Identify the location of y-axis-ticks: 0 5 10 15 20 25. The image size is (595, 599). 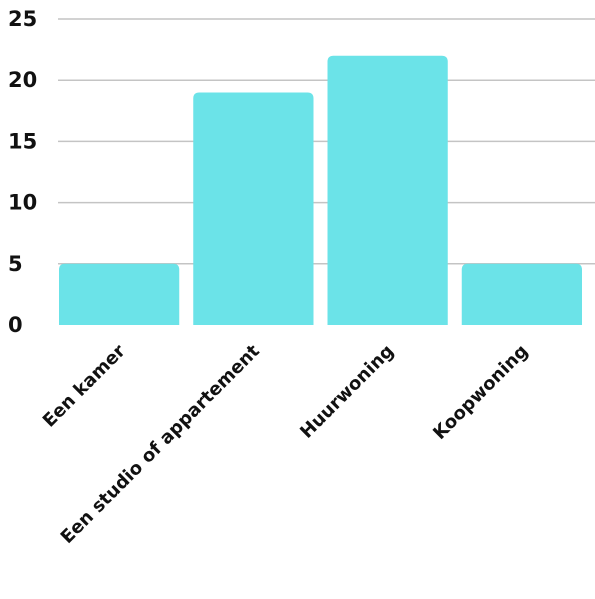
(22, 172).